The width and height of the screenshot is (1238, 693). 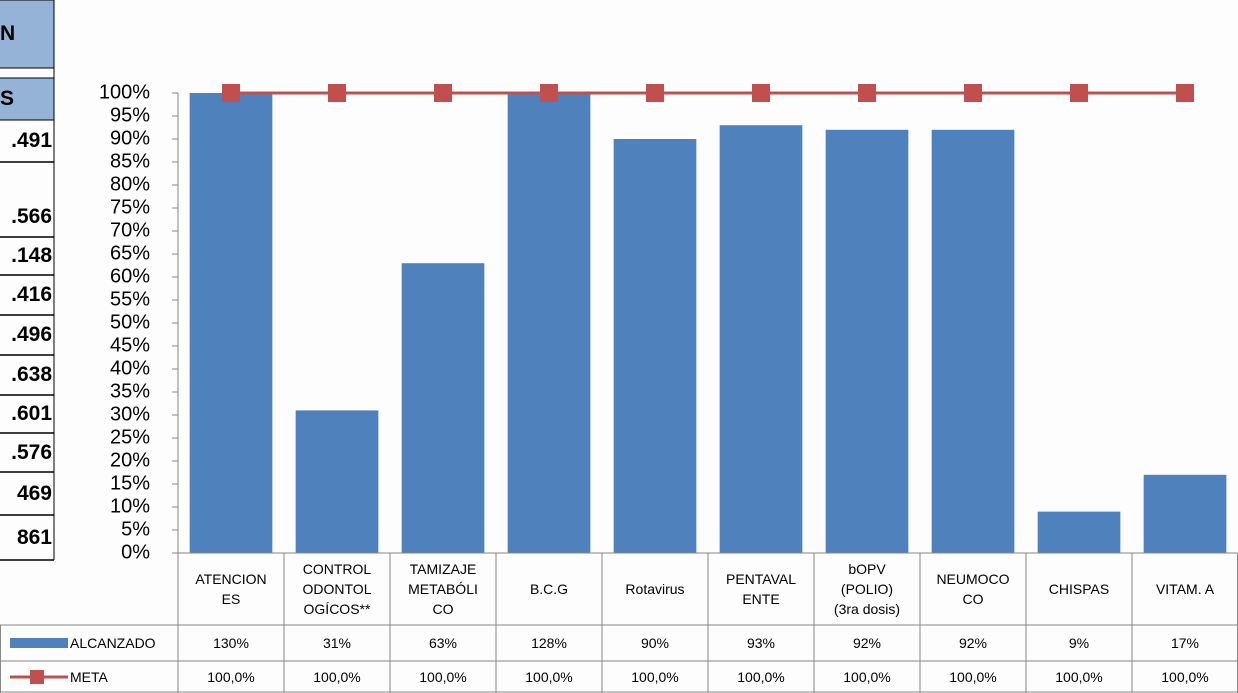 What do you see at coordinates (655, 643) in the screenshot?
I see `data-label: 90%` at bounding box center [655, 643].